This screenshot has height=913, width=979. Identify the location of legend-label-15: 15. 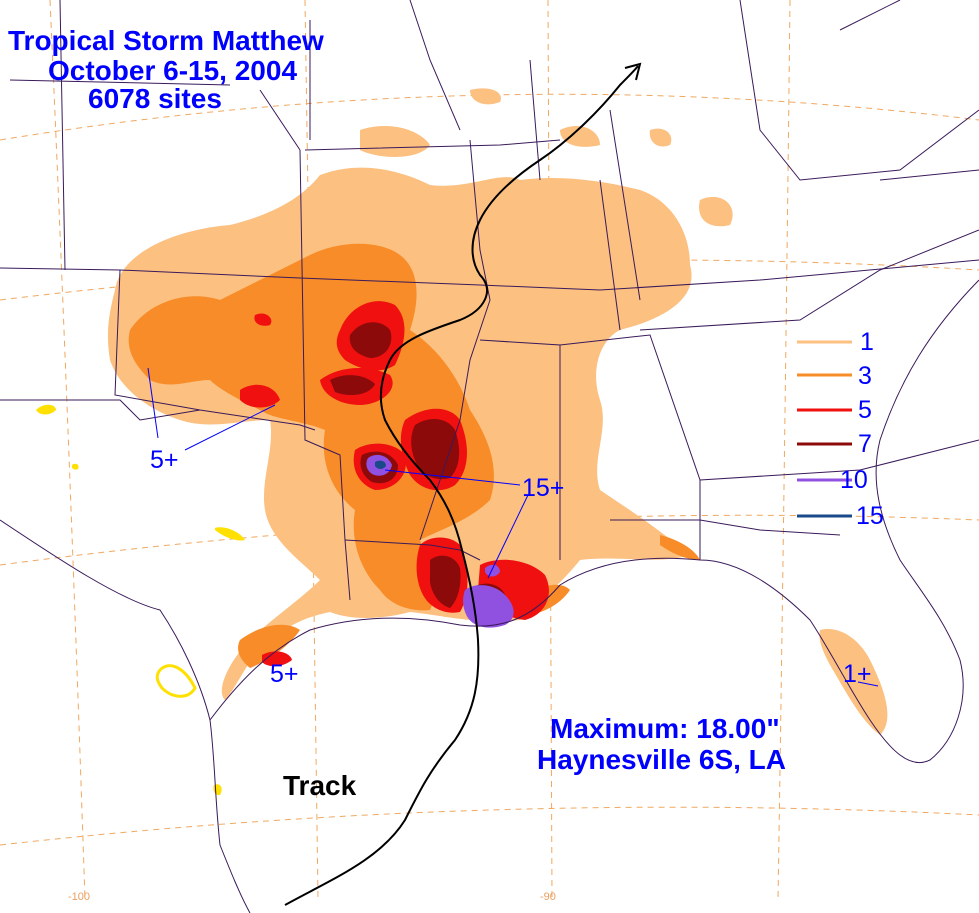
(870, 516).